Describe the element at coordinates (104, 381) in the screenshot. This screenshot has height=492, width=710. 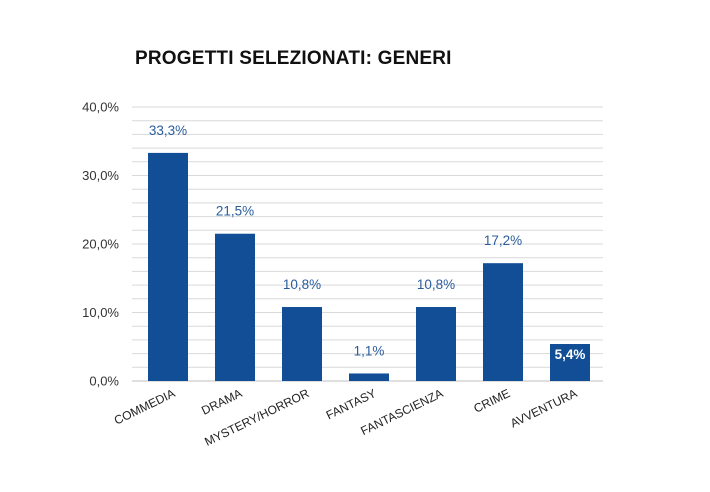
I see `y-tick-label: 0,0%` at that location.